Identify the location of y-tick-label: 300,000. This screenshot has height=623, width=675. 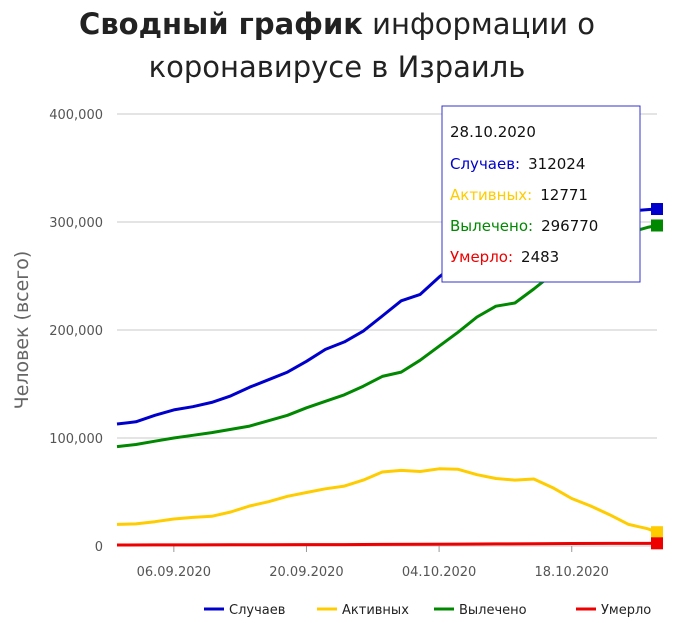
(76, 223).